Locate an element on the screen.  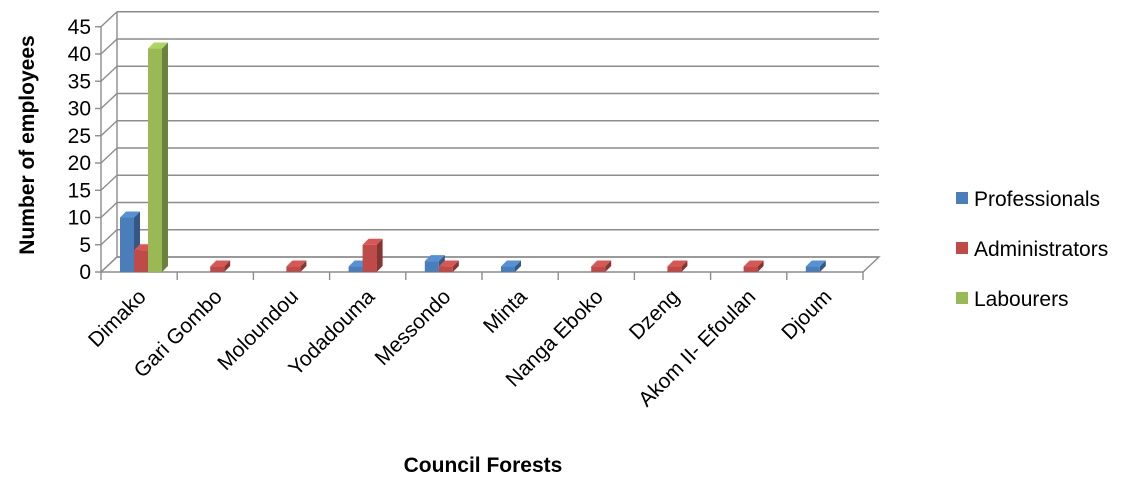
floor is located at coordinates (490, 264).